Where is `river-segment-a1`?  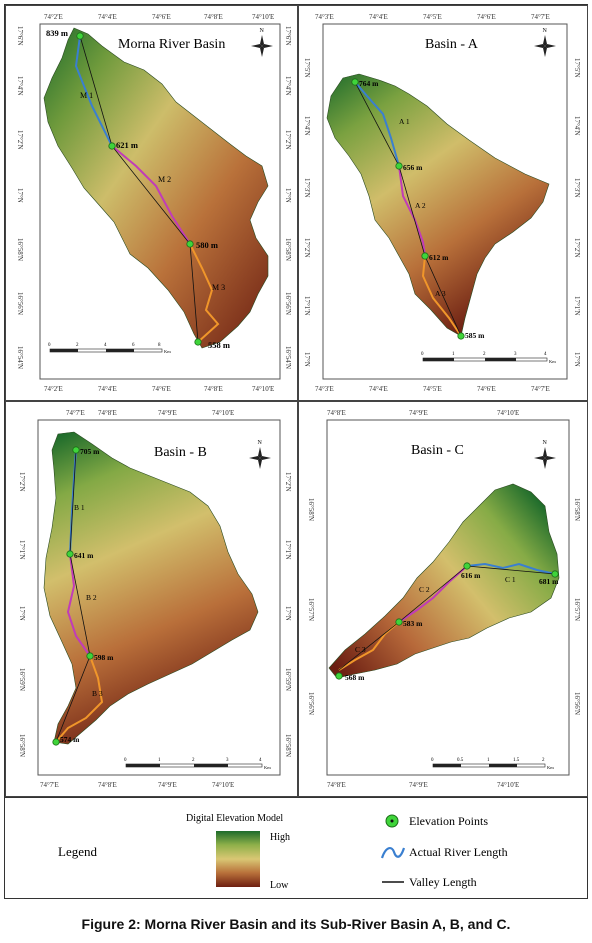
river-segment-a1 is located at coordinates (377, 124).